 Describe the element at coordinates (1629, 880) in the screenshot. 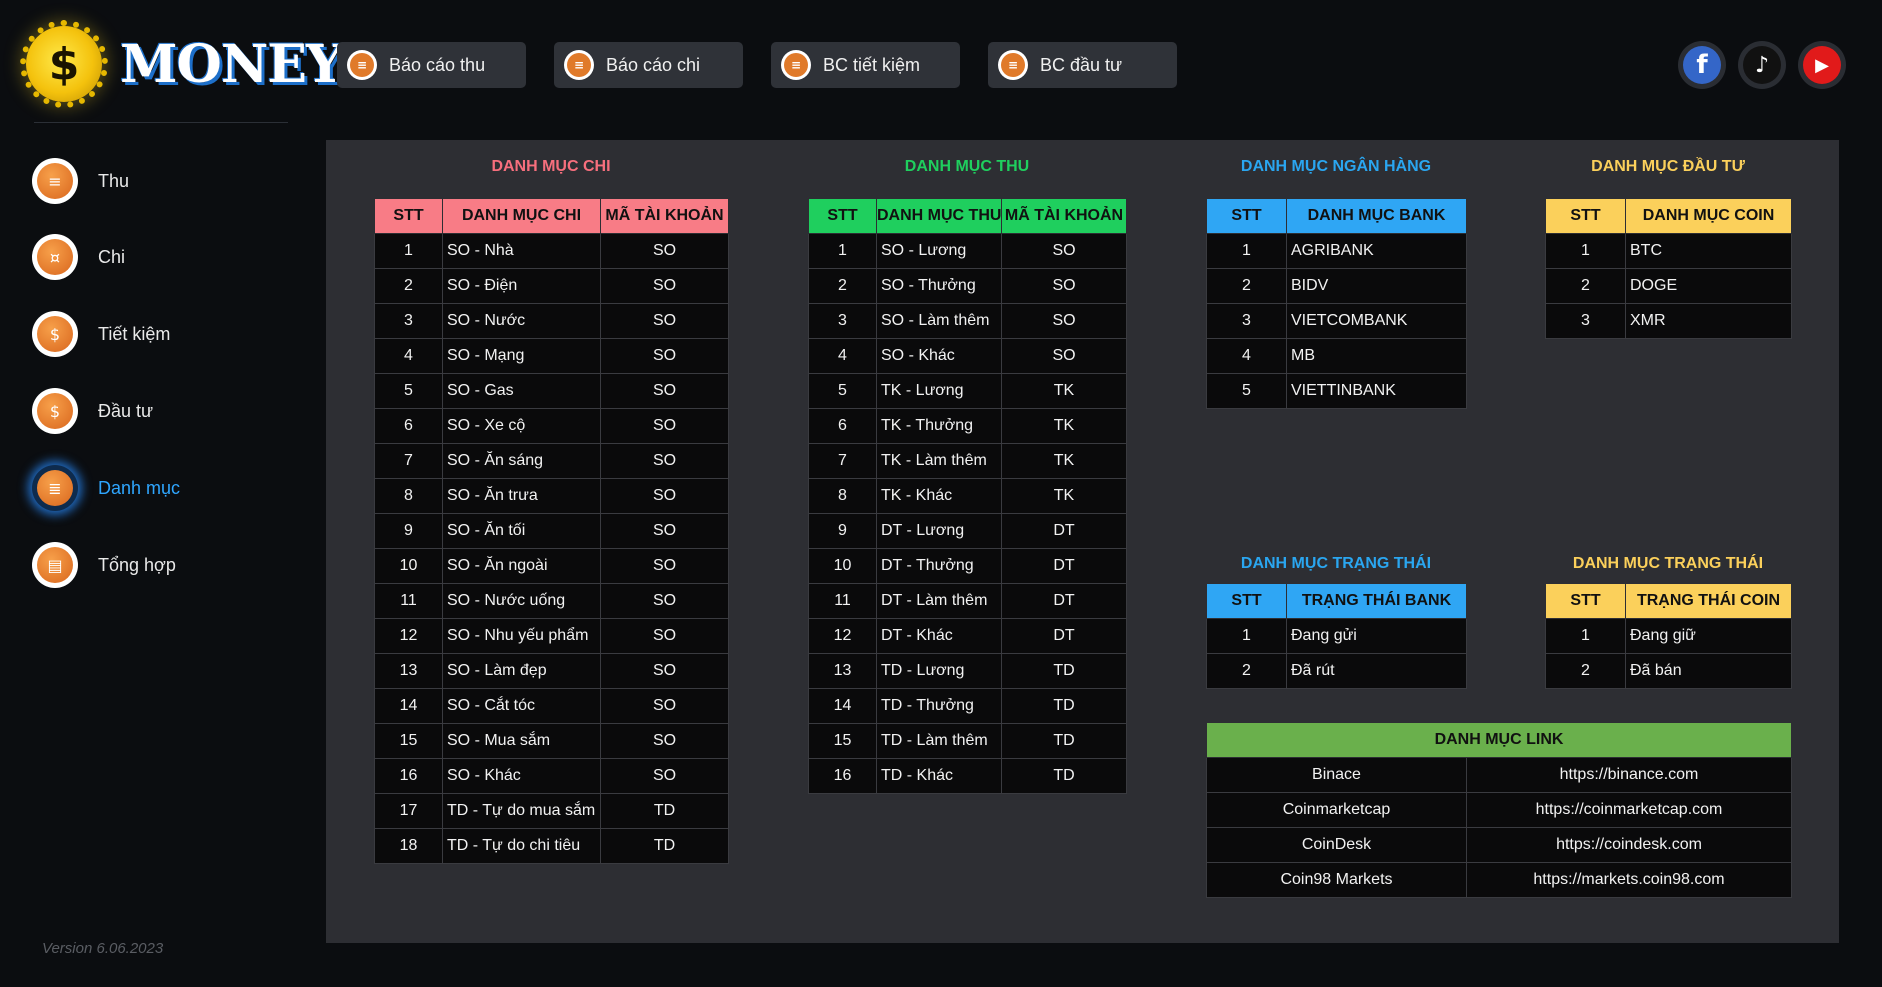

I see `link-url: https://markets.coin98.com` at that location.